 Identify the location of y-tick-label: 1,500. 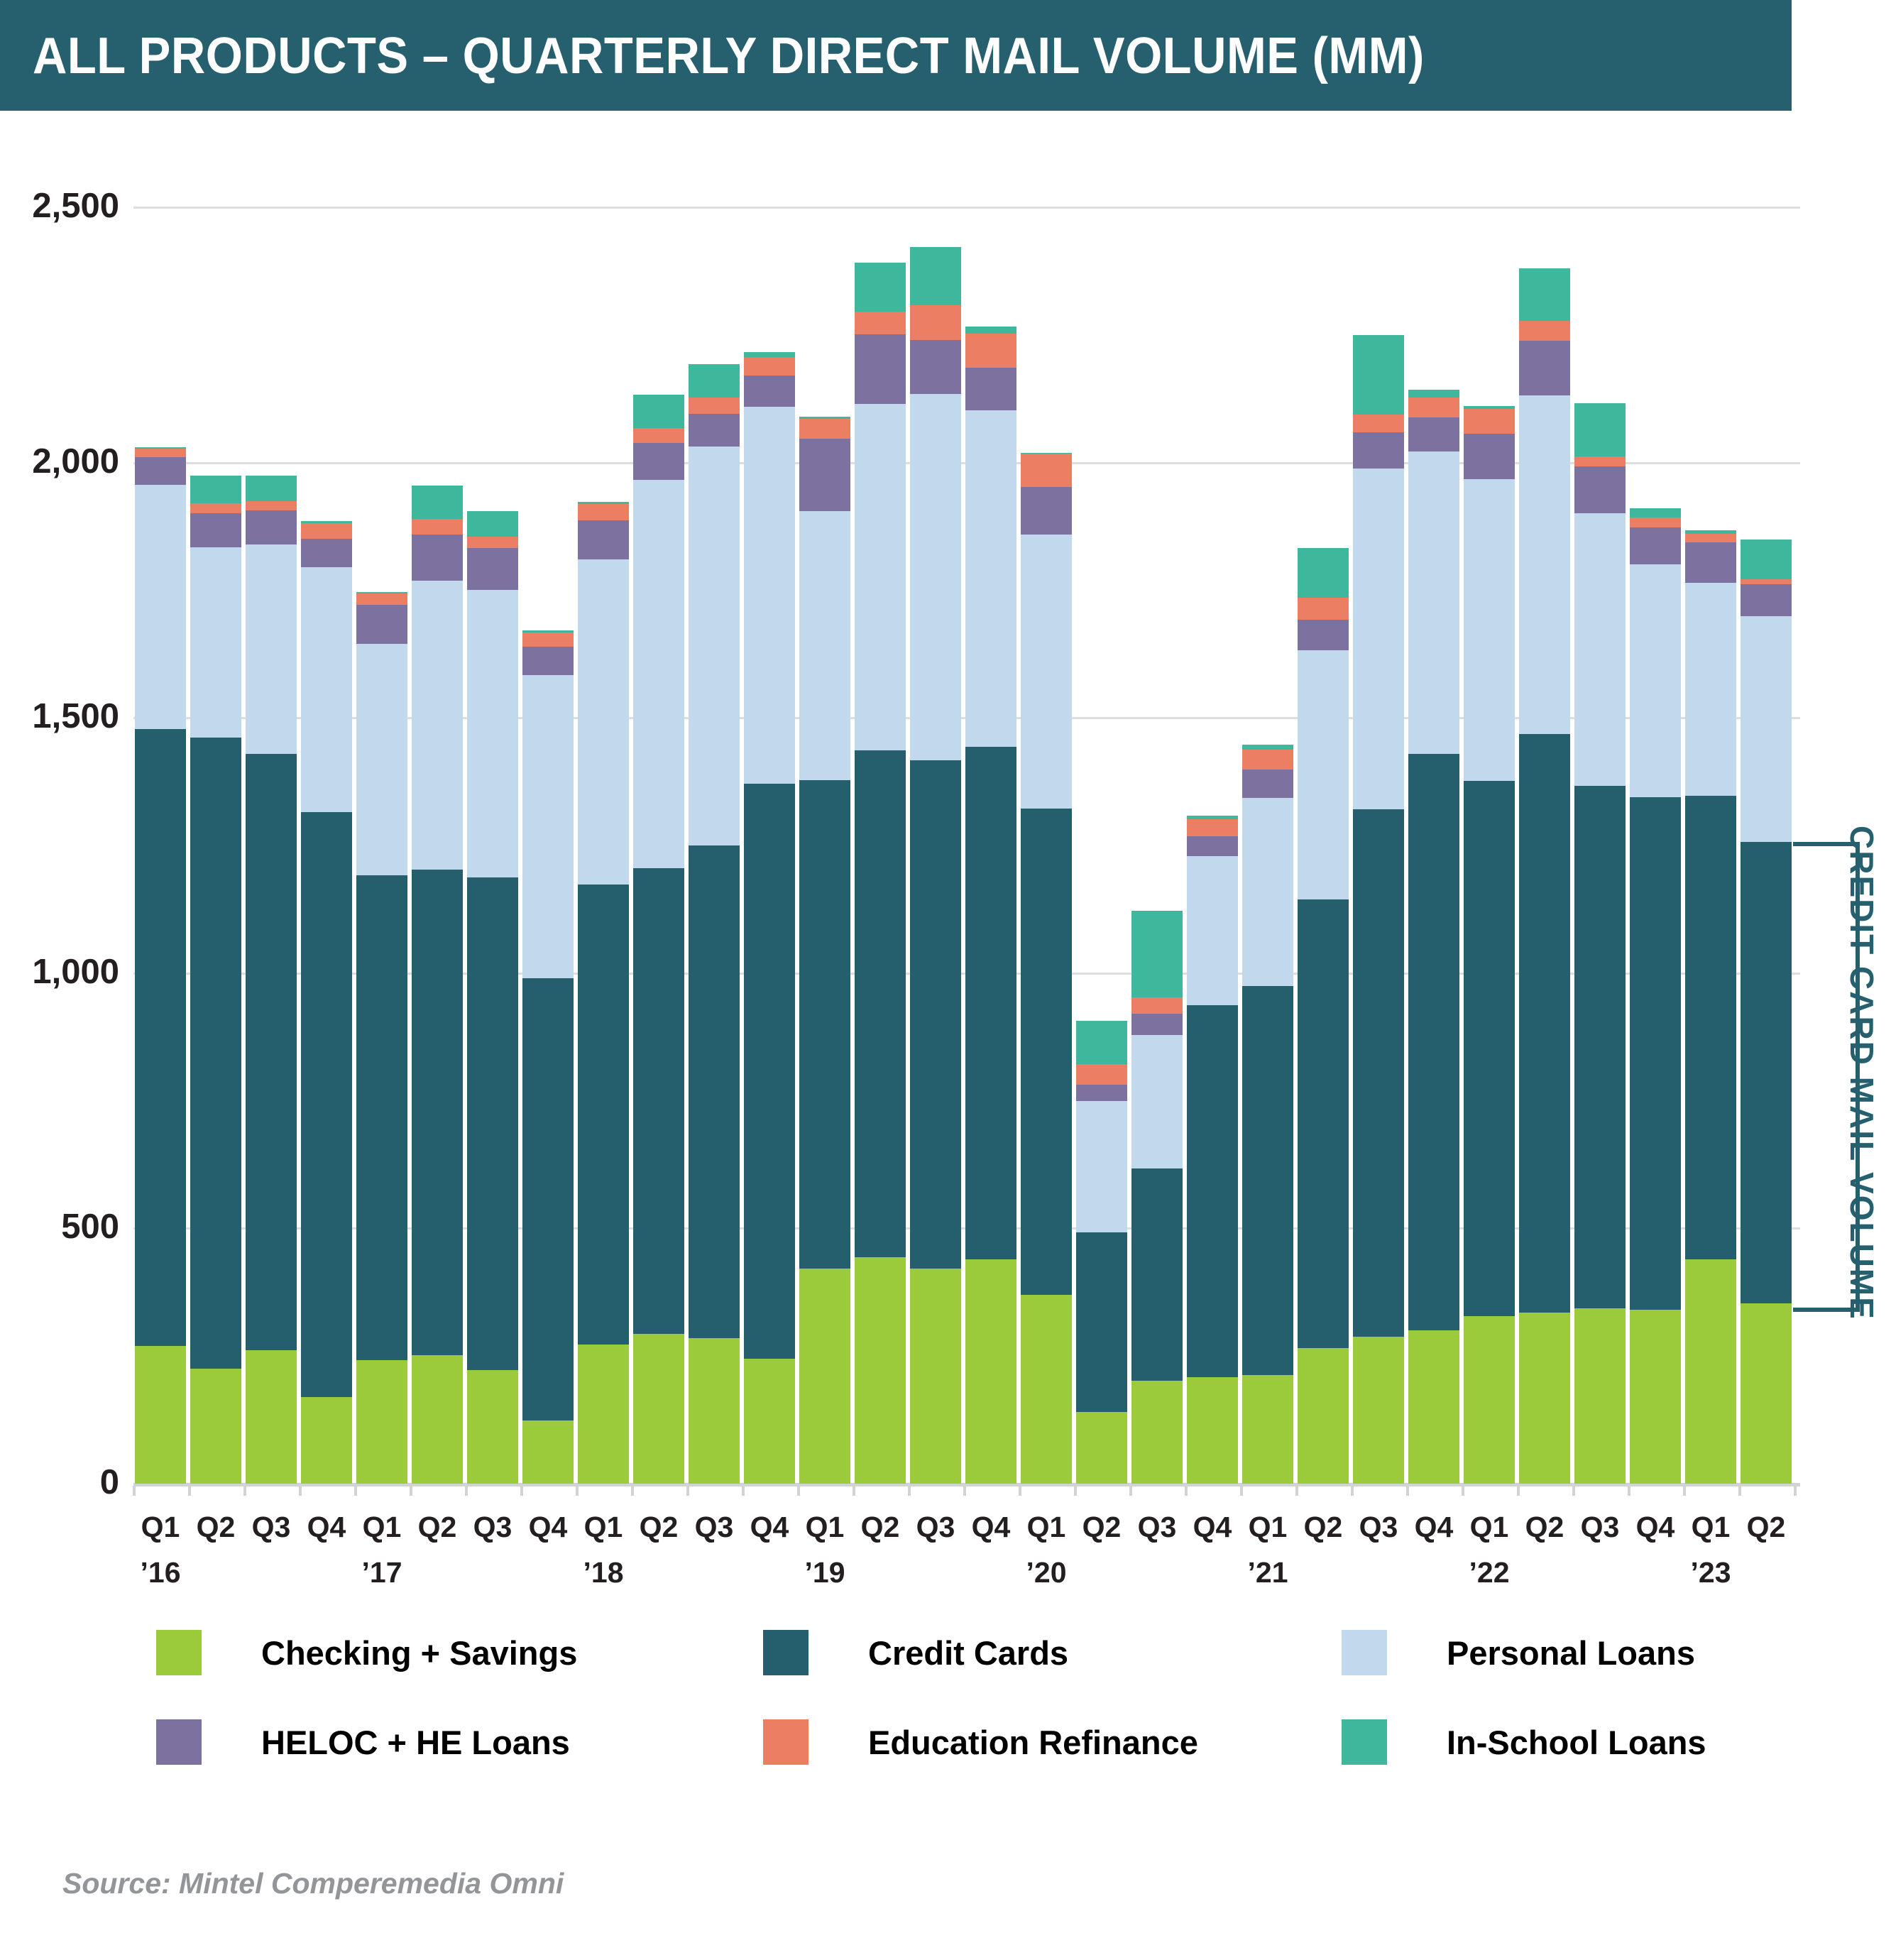
(75, 717).